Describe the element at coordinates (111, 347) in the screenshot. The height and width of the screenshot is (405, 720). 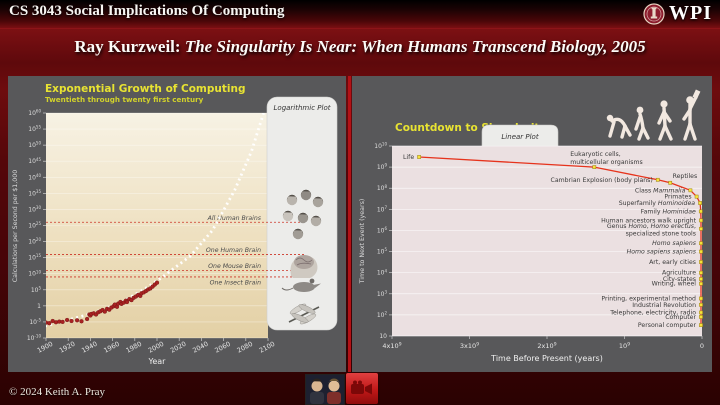
I see `svg-text: 1960` at that location.